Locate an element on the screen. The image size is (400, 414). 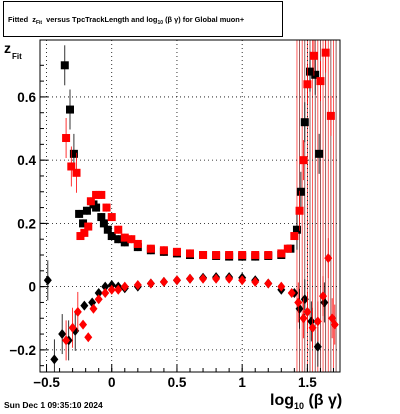
title-suffix: for Global muon+ is located at coordinates (213, 19).